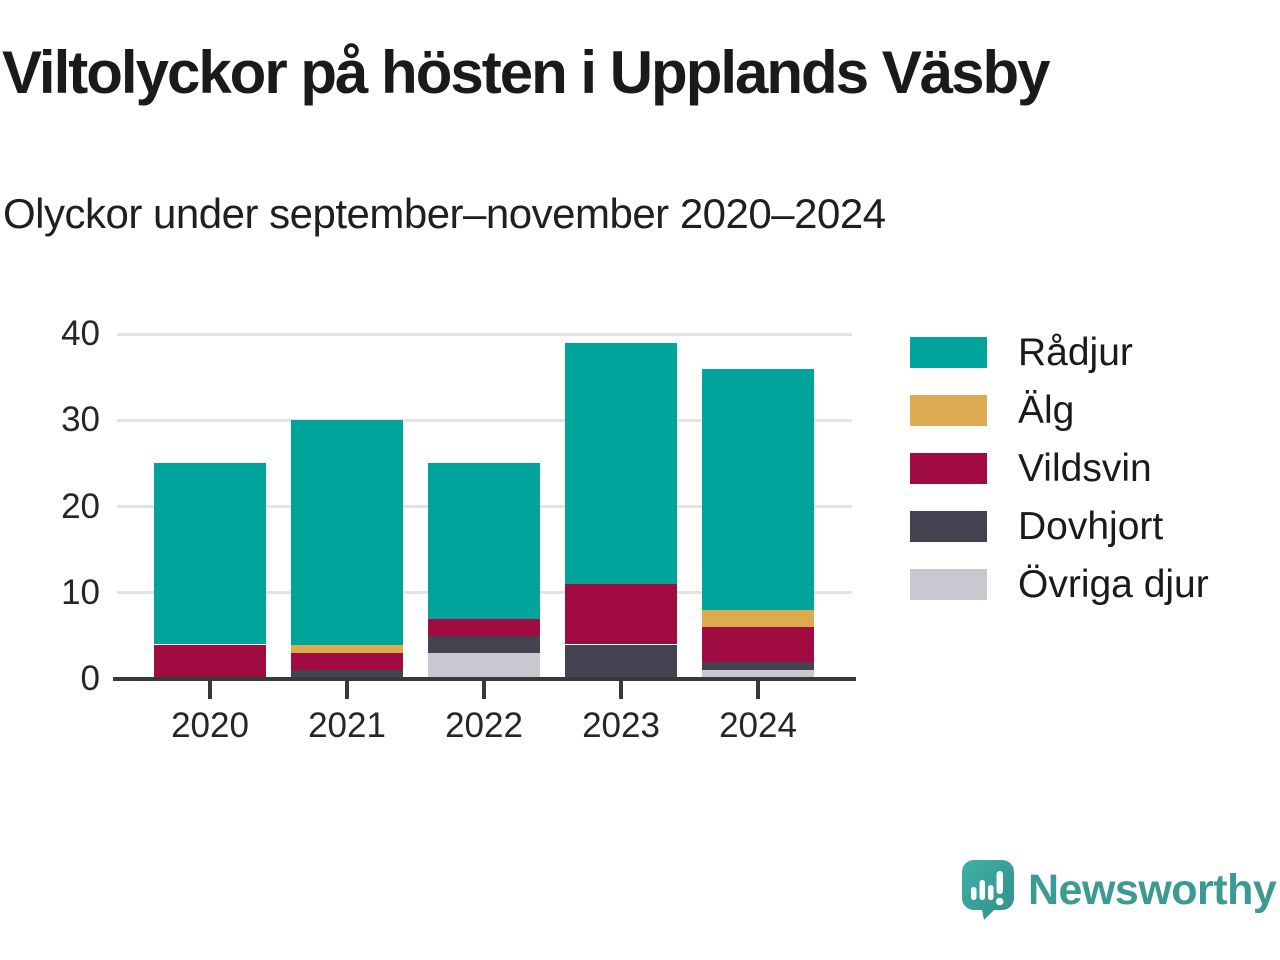 The image size is (1280, 960). What do you see at coordinates (758, 725) in the screenshot?
I see `x-axis-label: 2024` at bounding box center [758, 725].